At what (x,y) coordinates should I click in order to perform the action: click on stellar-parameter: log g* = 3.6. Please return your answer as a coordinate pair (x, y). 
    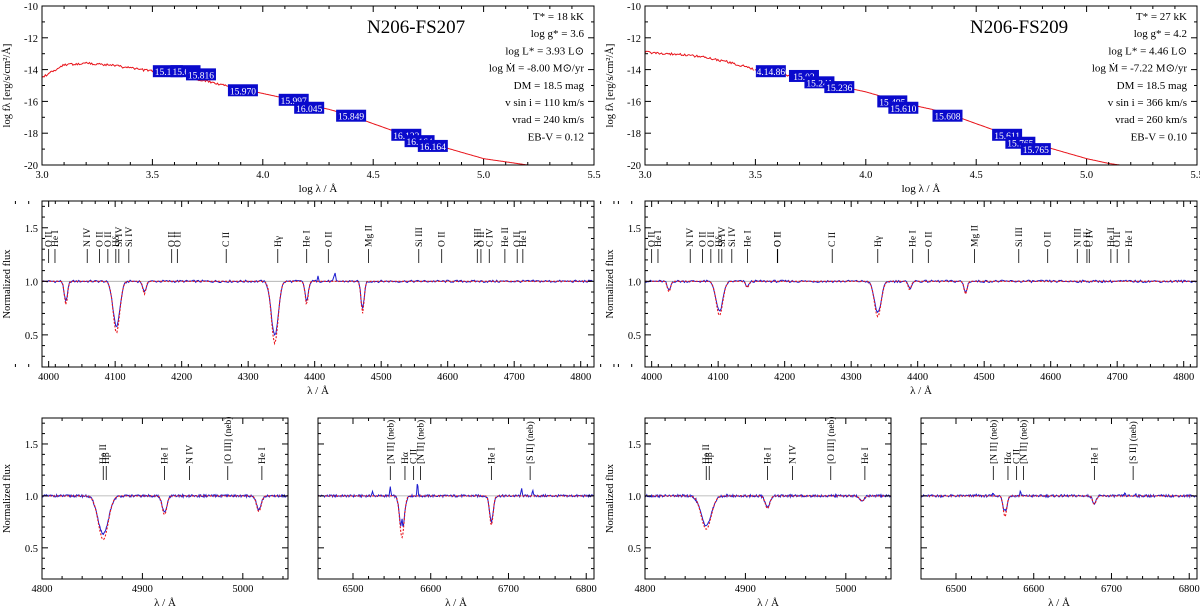
    Looking at the image, I should click on (558, 34).